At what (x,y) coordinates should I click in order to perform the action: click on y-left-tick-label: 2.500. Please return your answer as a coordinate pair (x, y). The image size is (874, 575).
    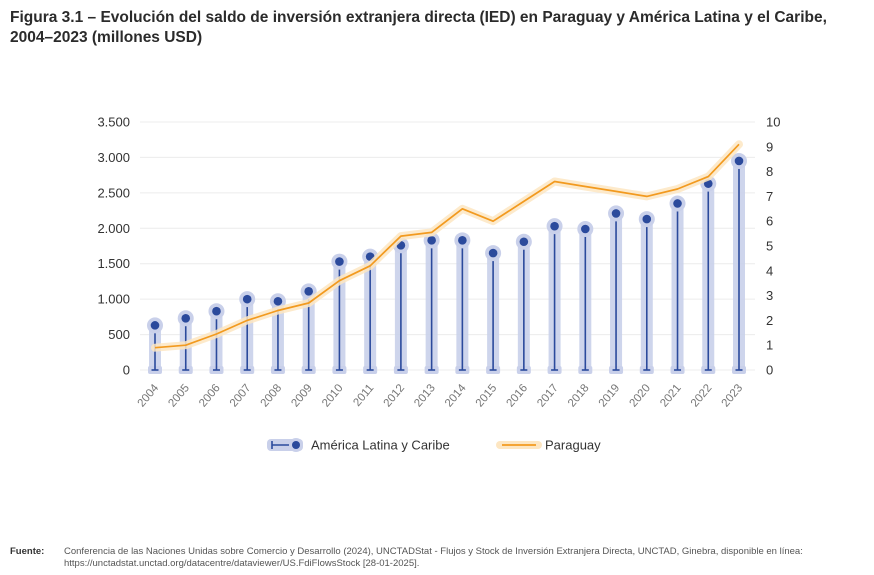
    Looking at the image, I should click on (113, 192).